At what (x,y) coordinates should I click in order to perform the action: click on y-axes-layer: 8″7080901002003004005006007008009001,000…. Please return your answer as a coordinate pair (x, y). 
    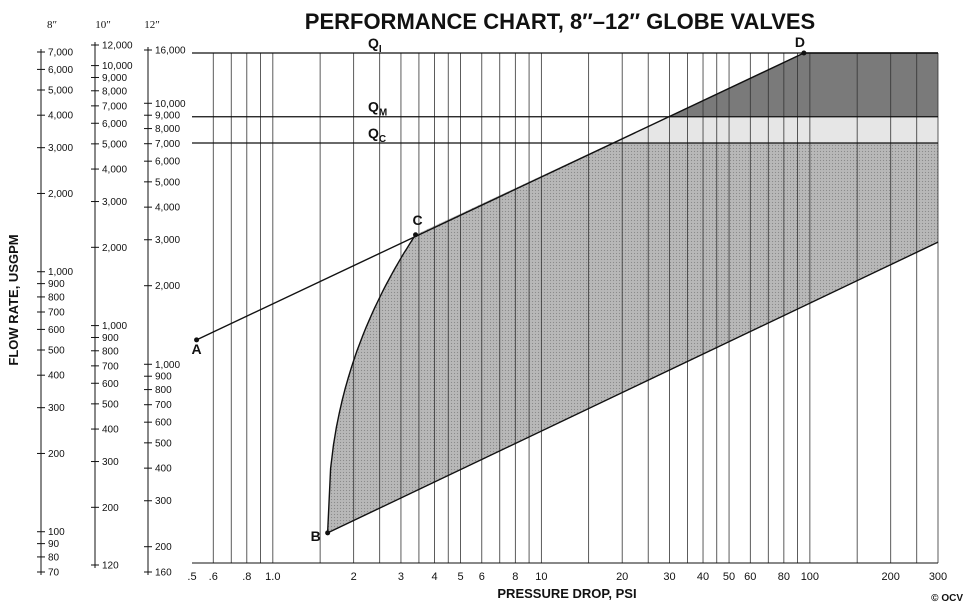
    Looking at the image, I should click on (111, 299).